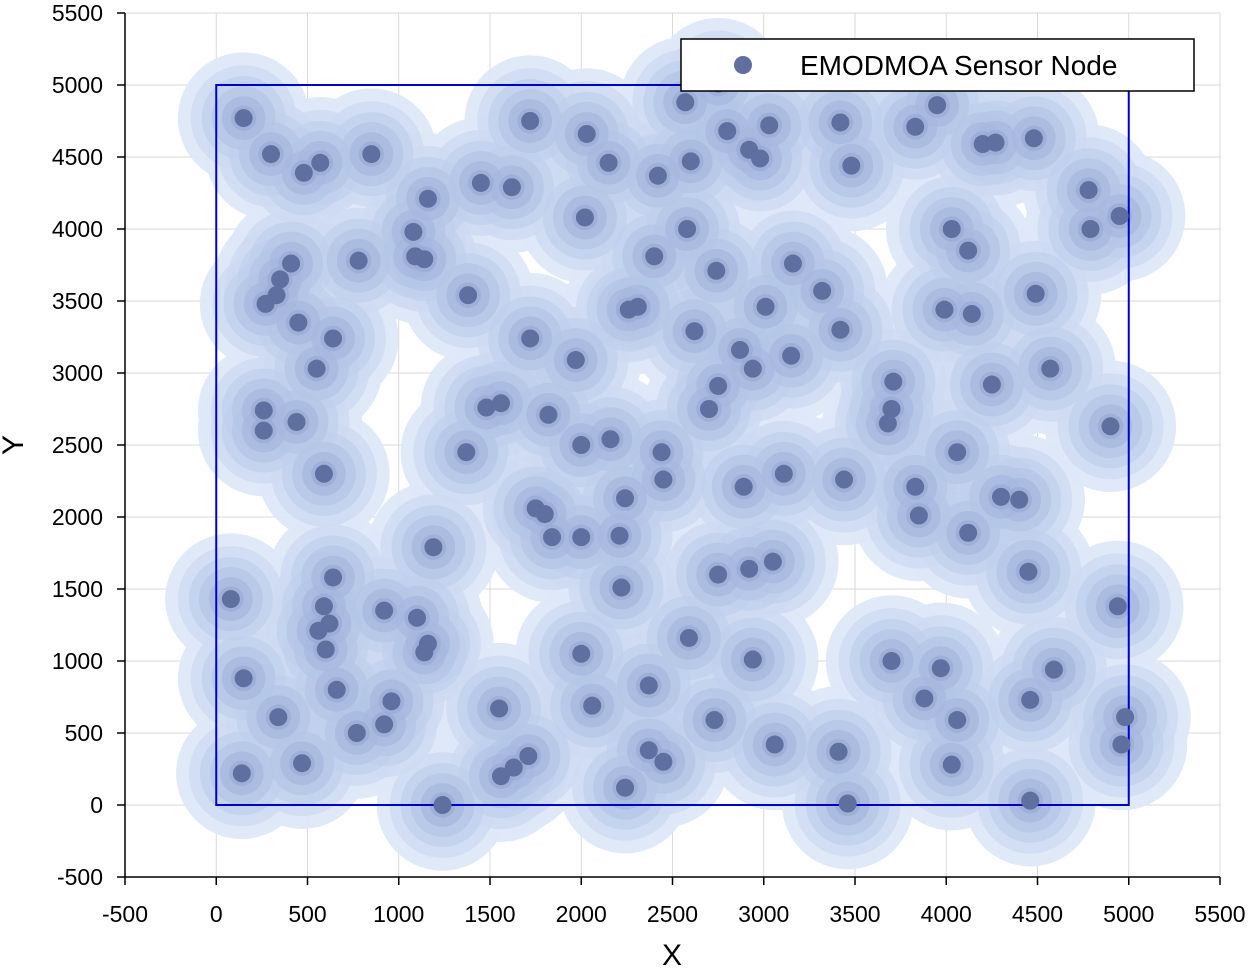  What do you see at coordinates (77, 589) in the screenshot?
I see `y-tick-label: 1500` at bounding box center [77, 589].